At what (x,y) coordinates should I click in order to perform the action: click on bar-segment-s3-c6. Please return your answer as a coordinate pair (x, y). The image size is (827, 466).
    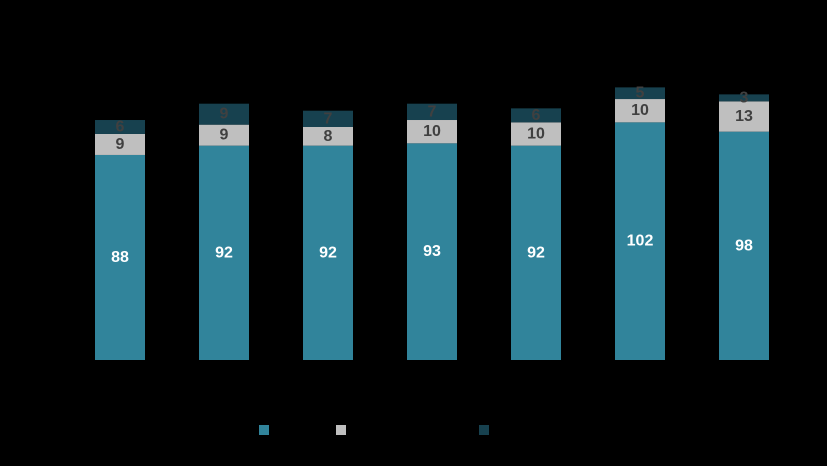
    Looking at the image, I should click on (640, 93).